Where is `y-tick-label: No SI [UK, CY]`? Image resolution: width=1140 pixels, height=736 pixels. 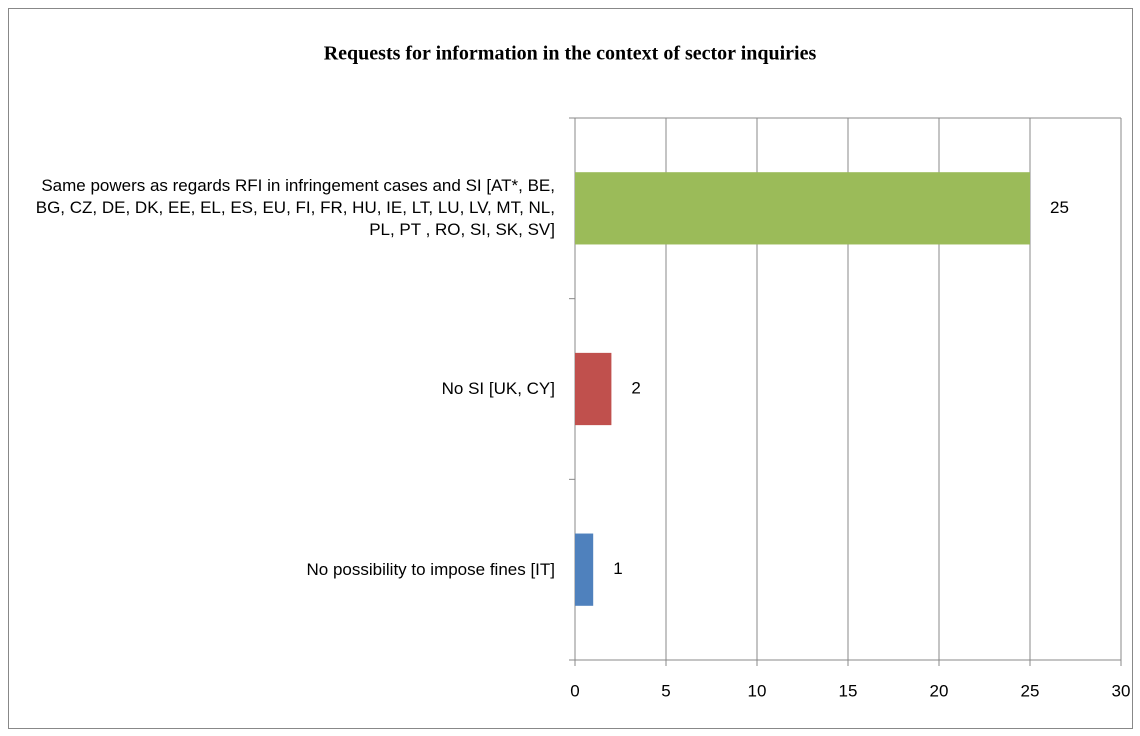
y-tick-label: No SI [UK, CY] is located at coordinates (285, 389).